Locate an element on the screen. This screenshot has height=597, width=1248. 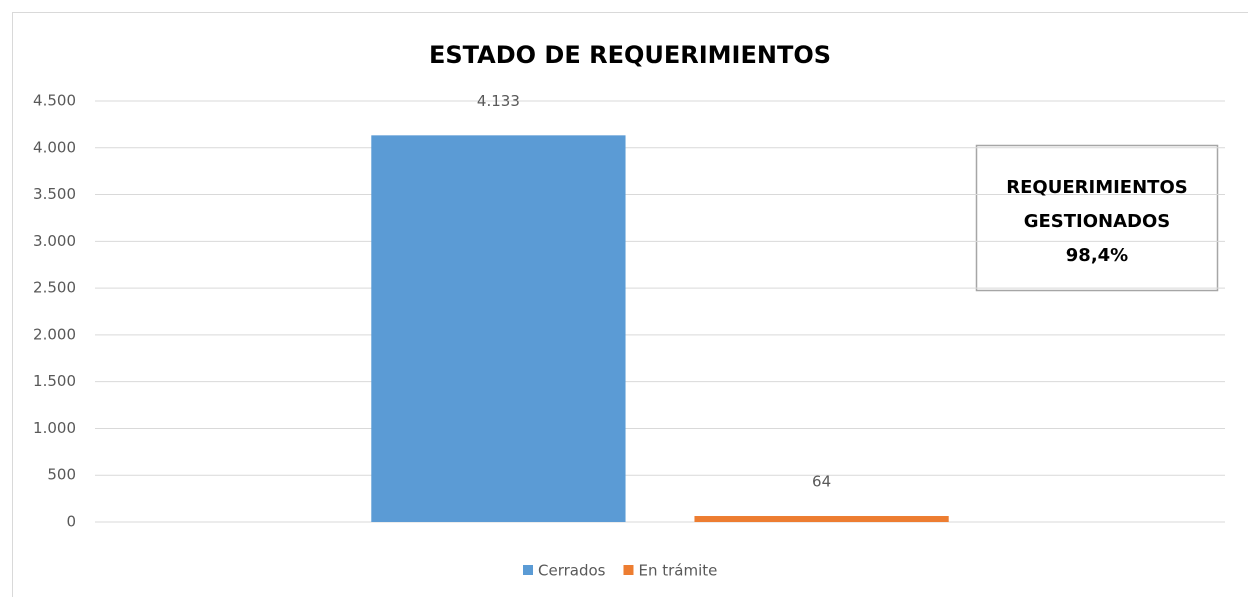
y-tick-label: 500 is located at coordinates (61, 475).